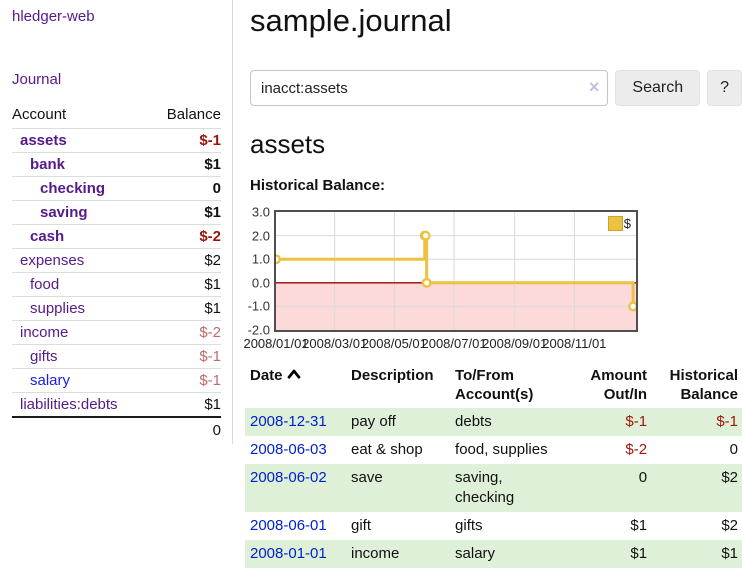 The image size is (742, 582). What do you see at coordinates (473, 421) in the screenshot?
I see `register-accounts-cell: debts` at bounding box center [473, 421].